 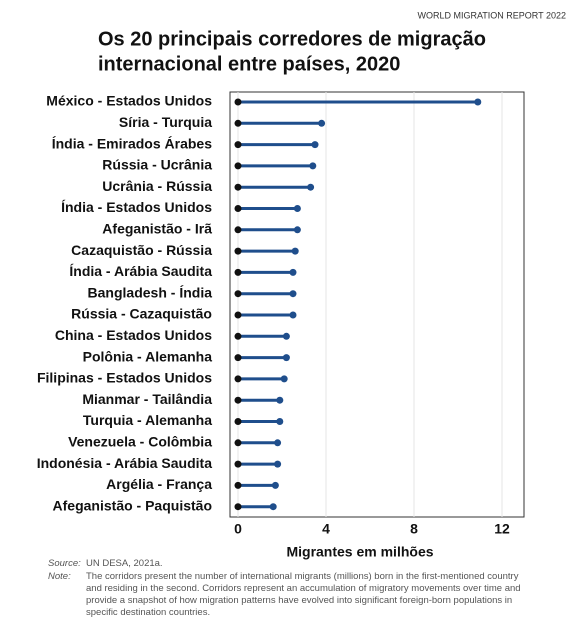 I want to click on y-tick-label: Filipinas - Estados Unidos, so click(x=124, y=378).